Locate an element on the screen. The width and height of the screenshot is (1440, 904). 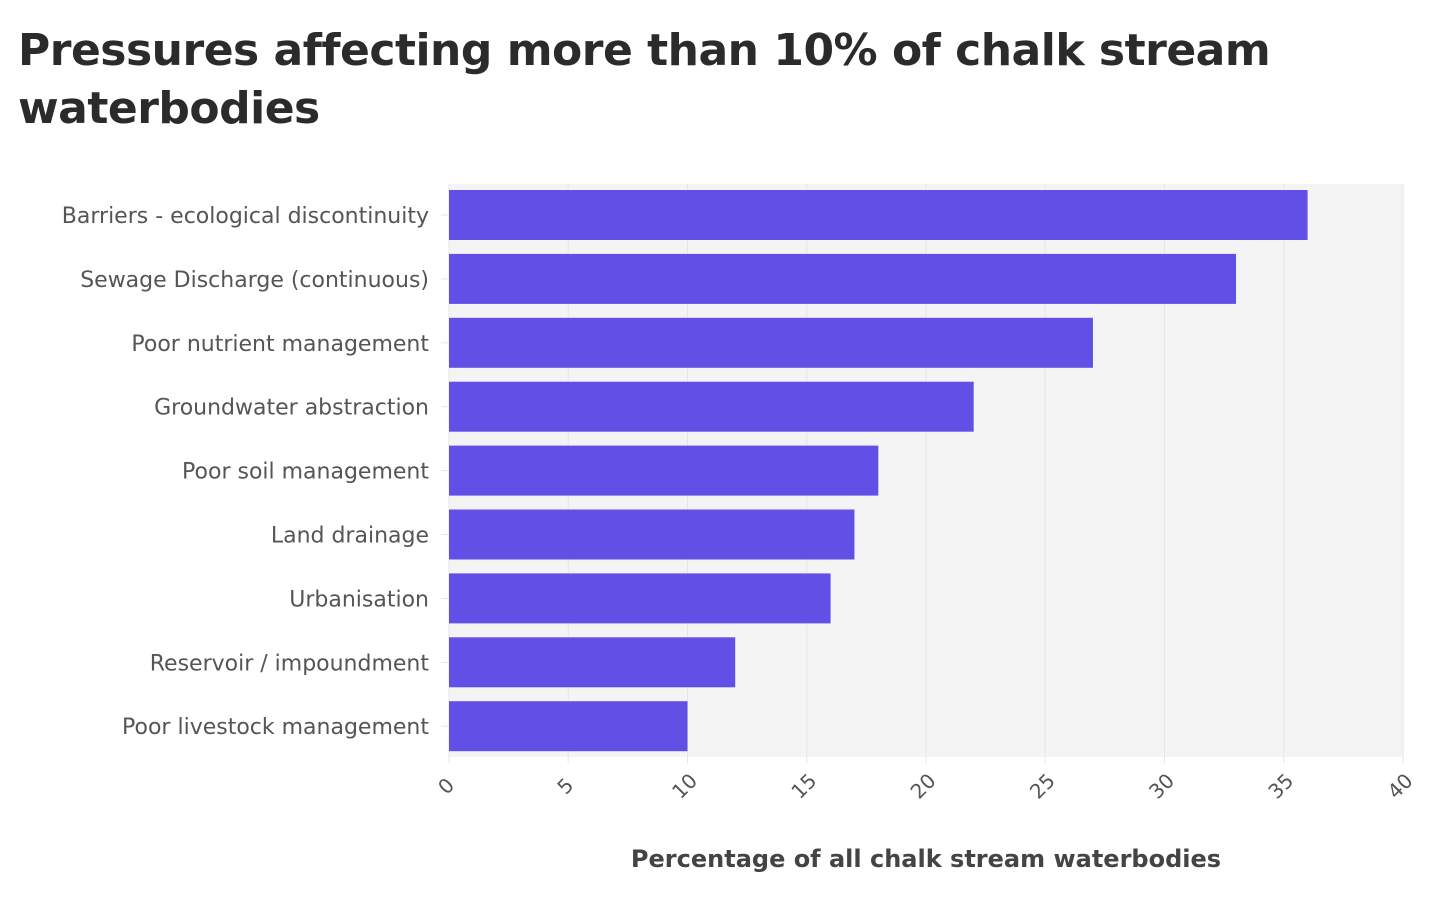
x-tick-label: 35 is located at coordinates (1280, 786).